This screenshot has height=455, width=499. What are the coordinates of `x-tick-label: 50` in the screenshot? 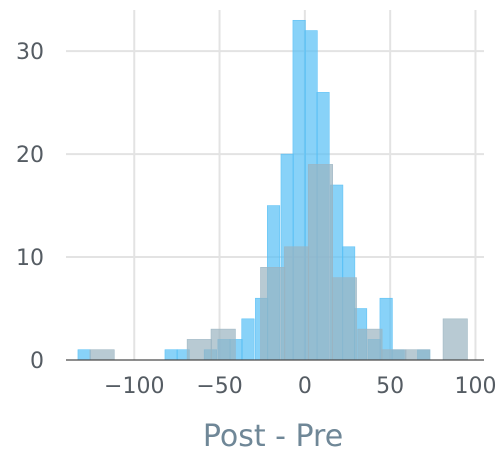 It's located at (390, 386).